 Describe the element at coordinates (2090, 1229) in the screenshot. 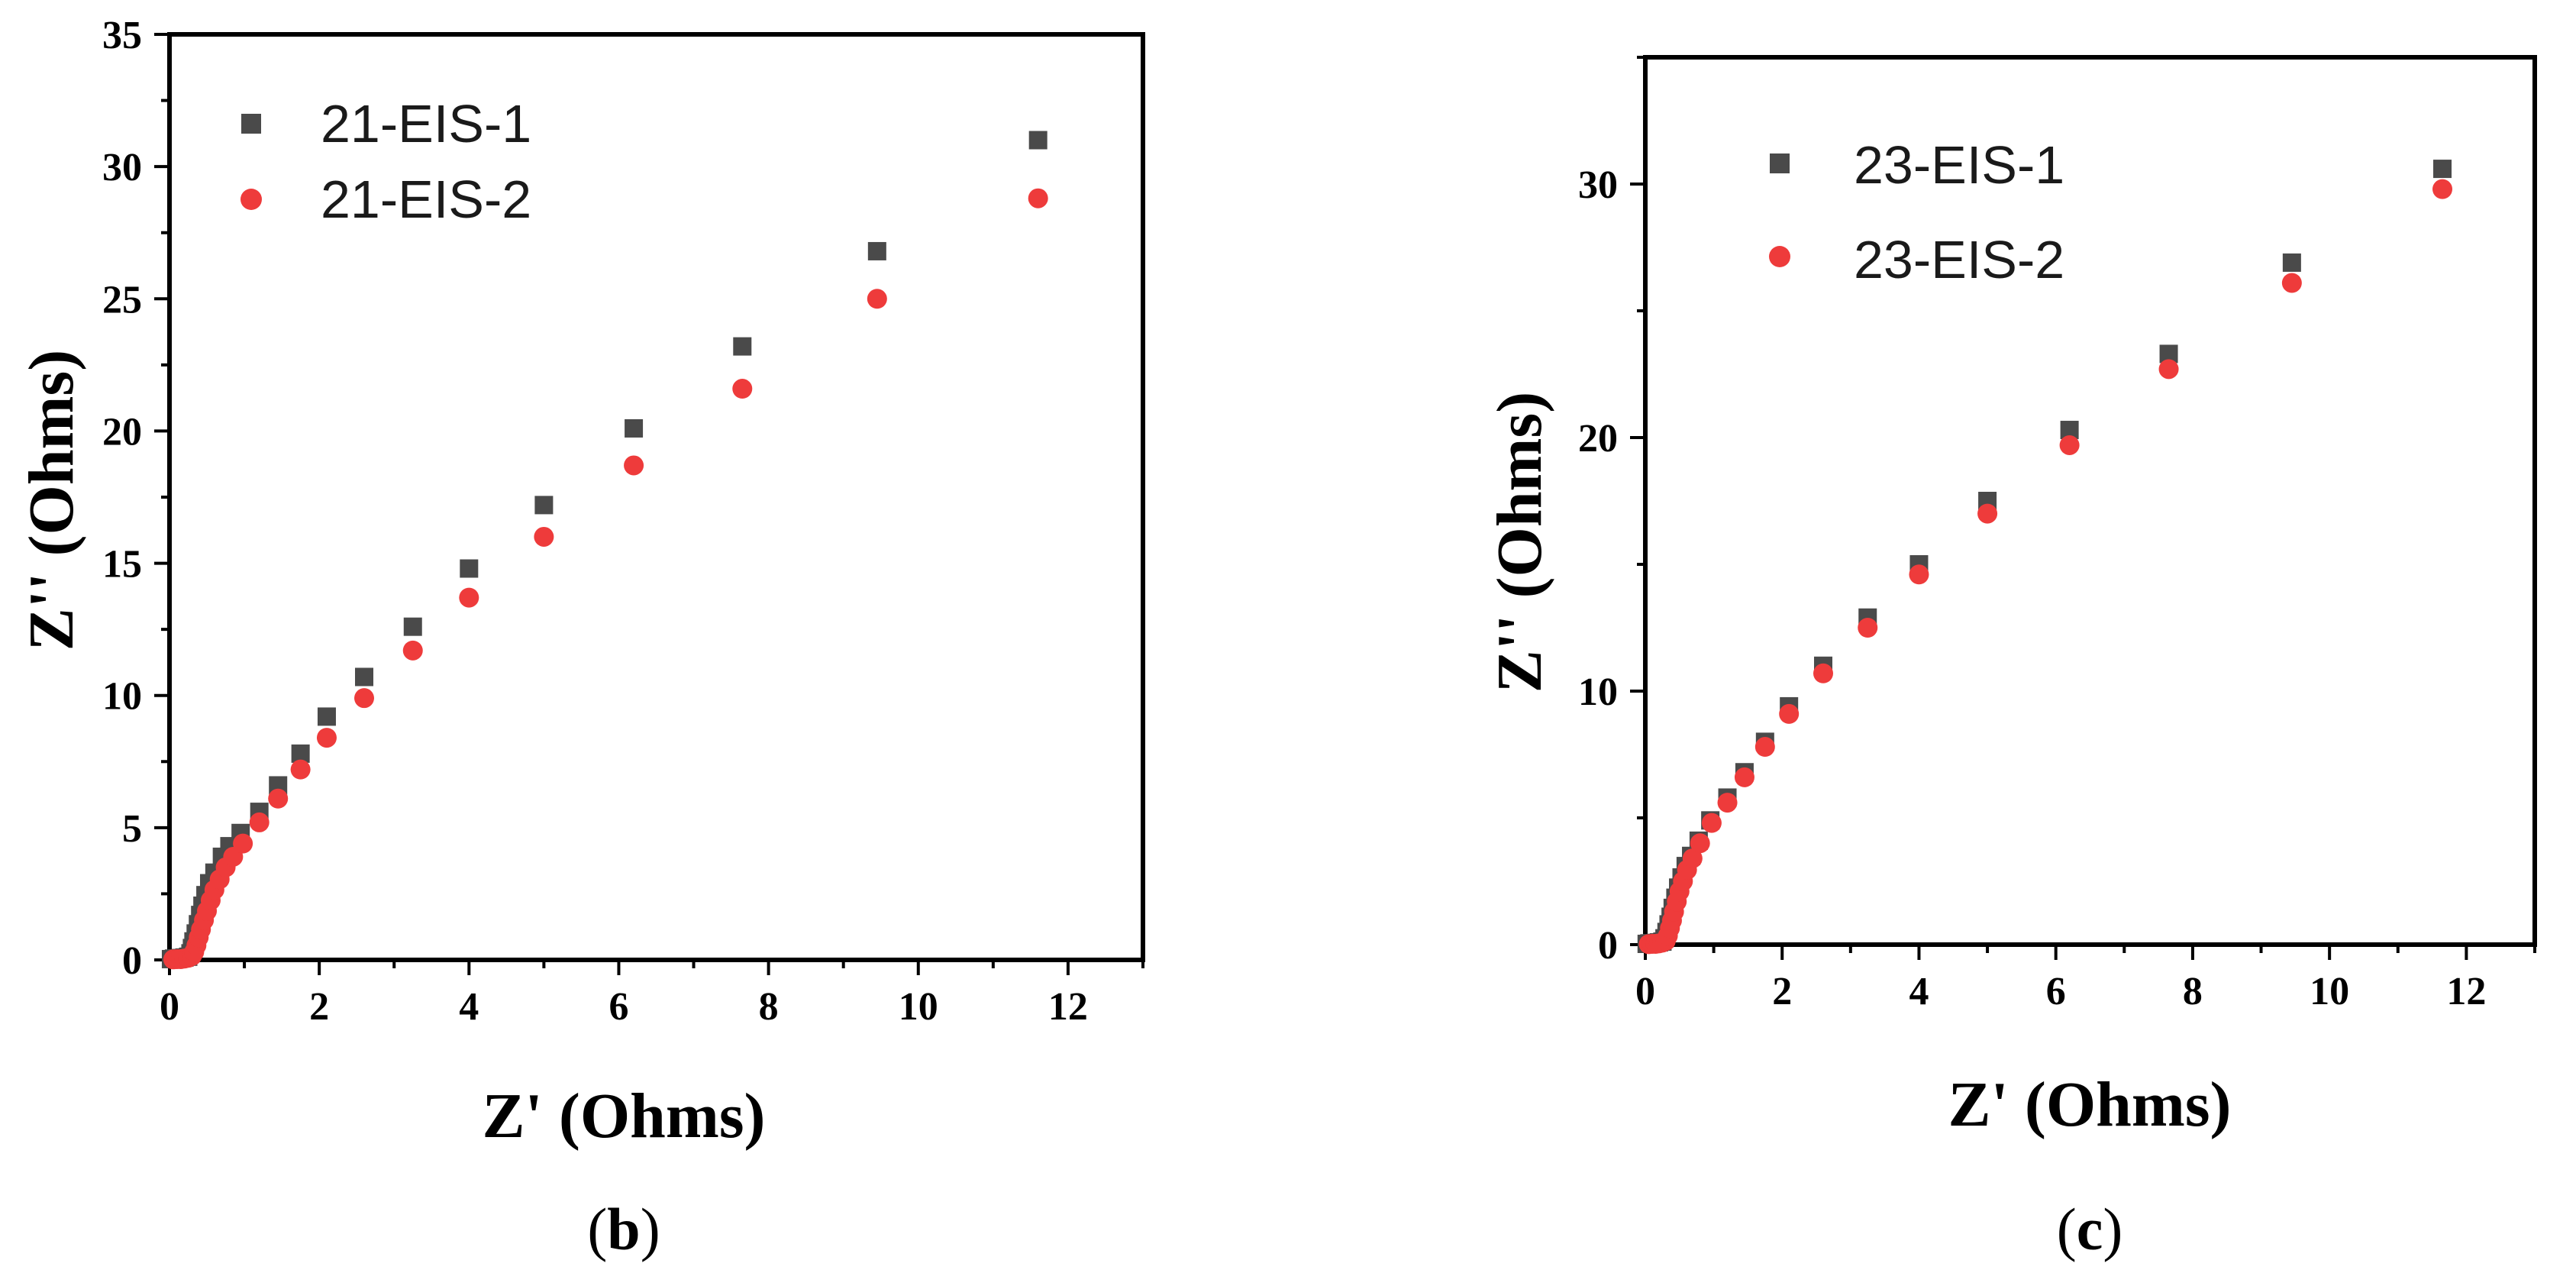

I see `panel-c-caption: (c)` at that location.